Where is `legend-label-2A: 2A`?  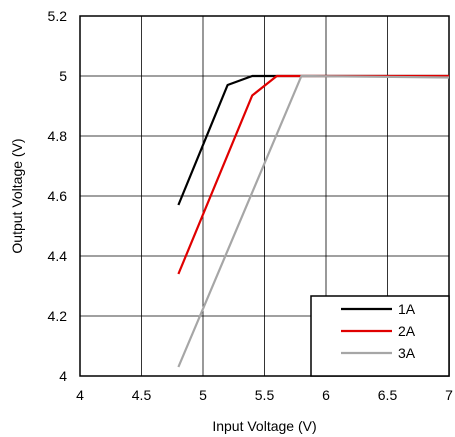
legend-label-2A: 2A is located at coordinates (407, 331).